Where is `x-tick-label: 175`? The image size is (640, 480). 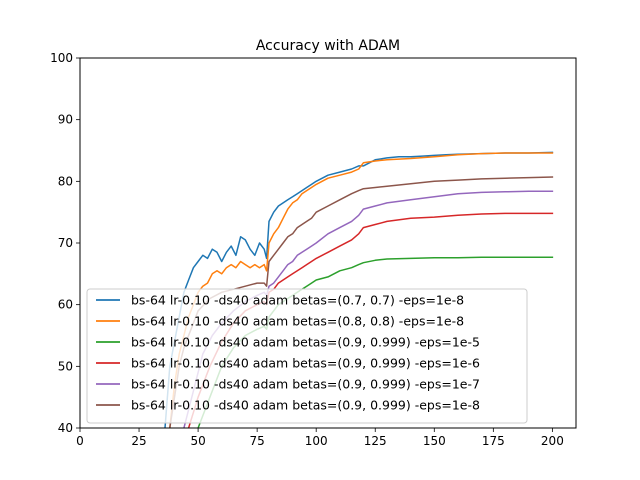 x-tick-label: 175 is located at coordinates (493, 441).